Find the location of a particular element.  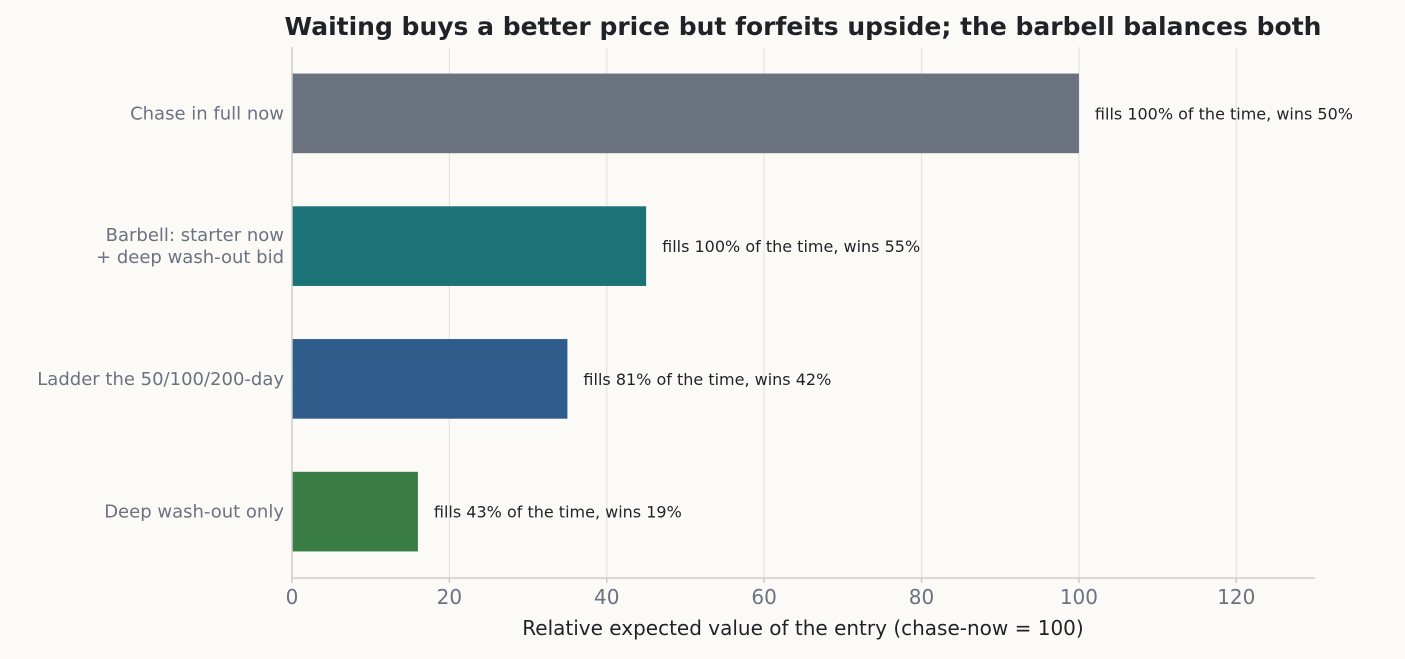

category-label-line: Chase in full now is located at coordinates (207, 113).